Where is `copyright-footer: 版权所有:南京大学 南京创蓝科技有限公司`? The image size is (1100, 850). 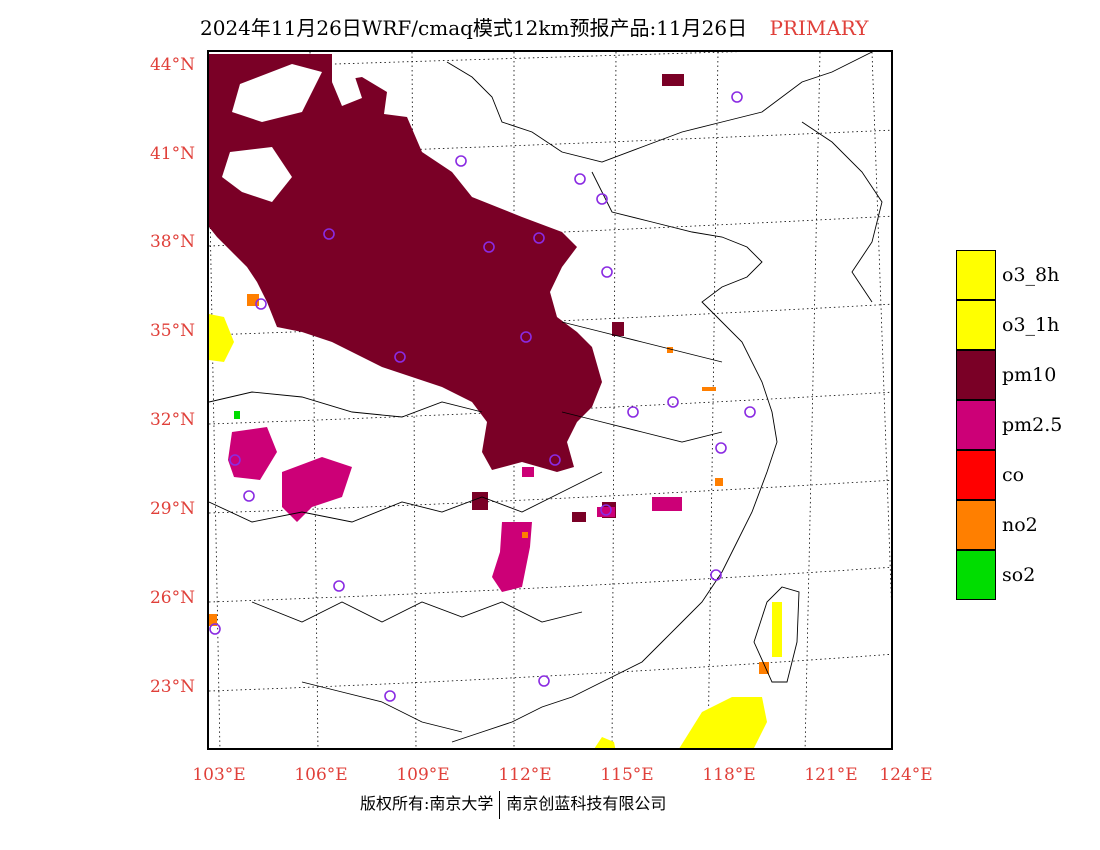
copyright-footer: 版权所有:南京大学 南京创蓝科技有限公司 is located at coordinates (513, 804).